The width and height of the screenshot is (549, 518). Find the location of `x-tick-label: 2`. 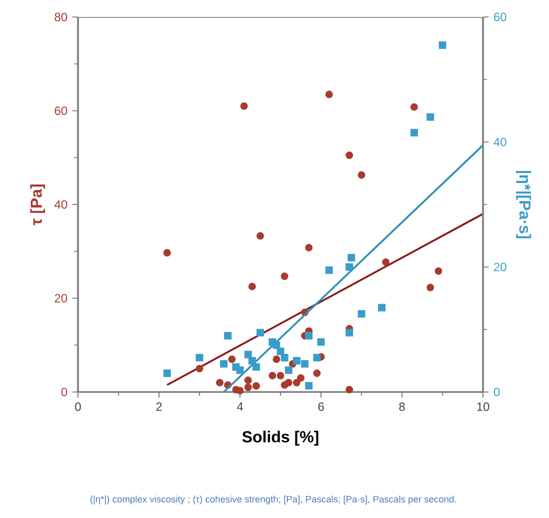

x-tick-label: 2 is located at coordinates (159, 406).